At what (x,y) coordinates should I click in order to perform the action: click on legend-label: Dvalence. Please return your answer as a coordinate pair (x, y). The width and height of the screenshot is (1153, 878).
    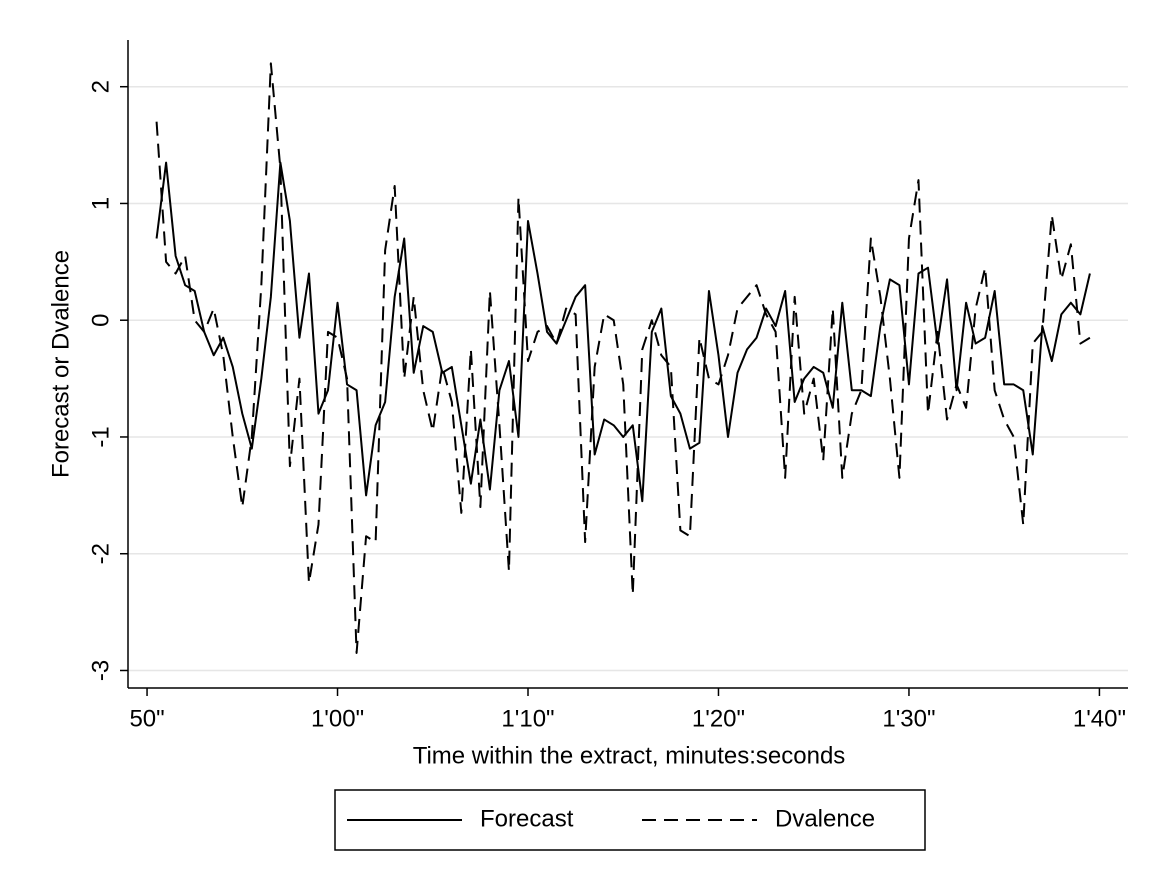
    Looking at the image, I should click on (825, 818).